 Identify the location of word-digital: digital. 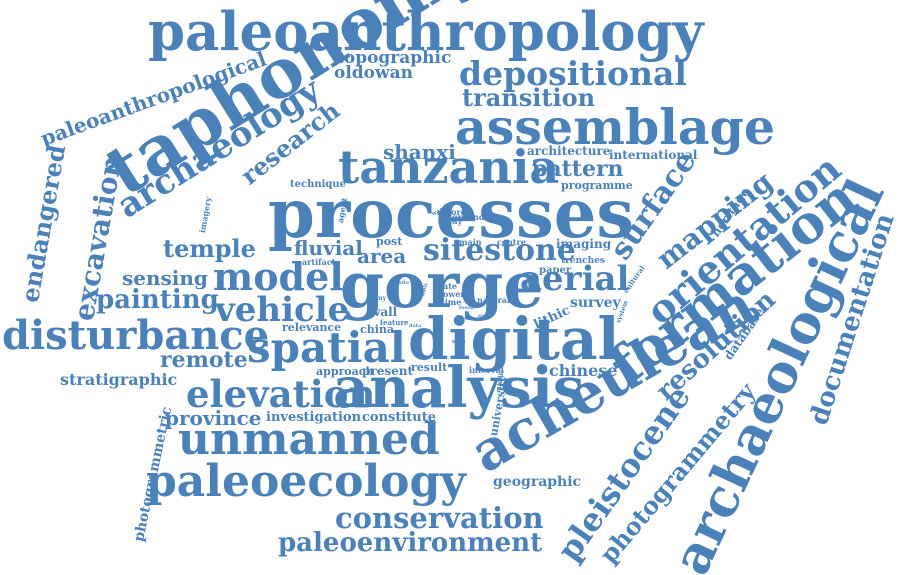
(514, 339).